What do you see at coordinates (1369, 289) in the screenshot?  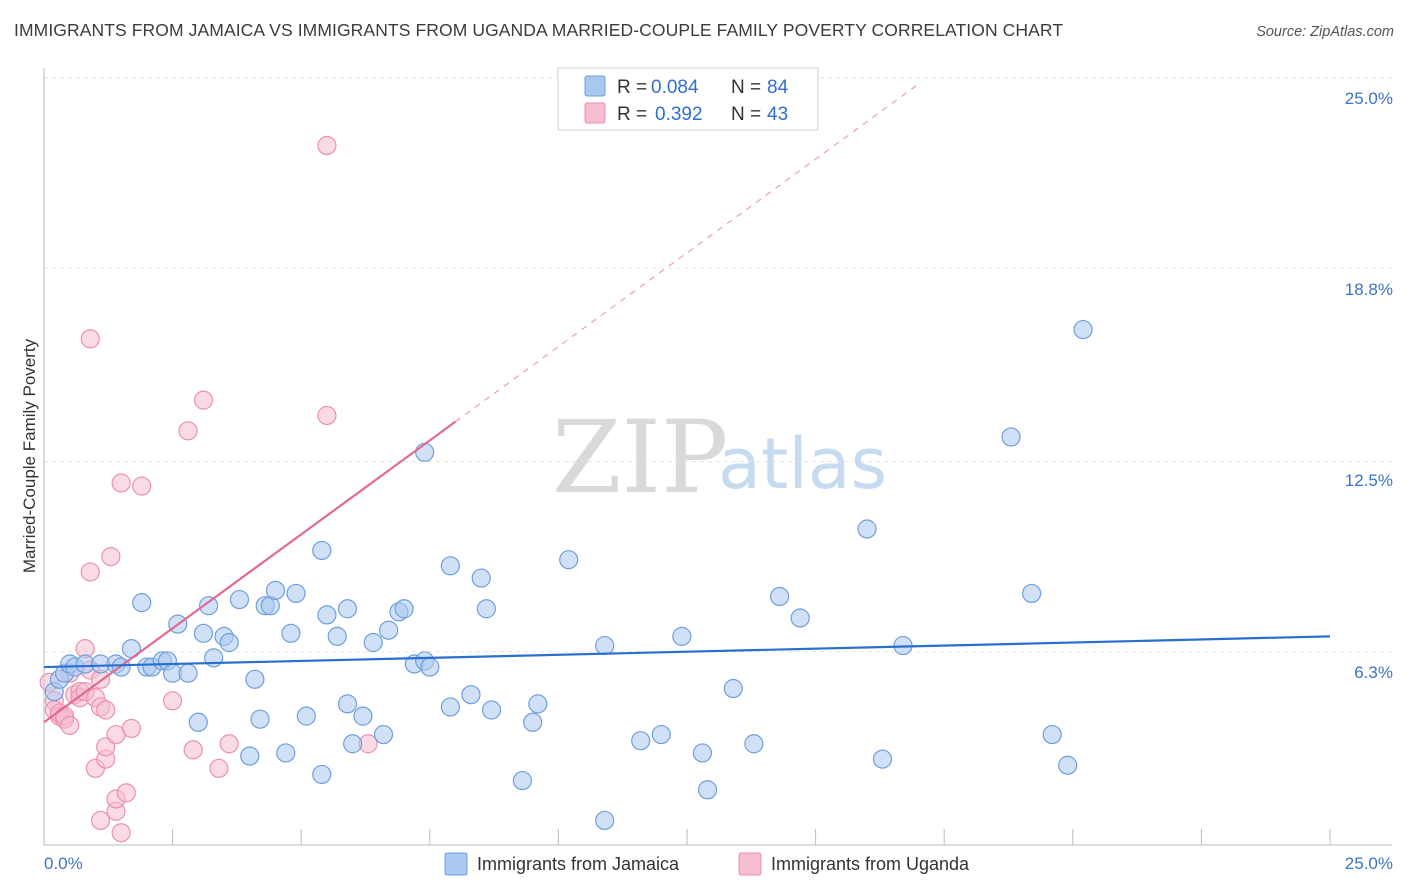 I see `y-tick-label: 18.8%` at bounding box center [1369, 289].